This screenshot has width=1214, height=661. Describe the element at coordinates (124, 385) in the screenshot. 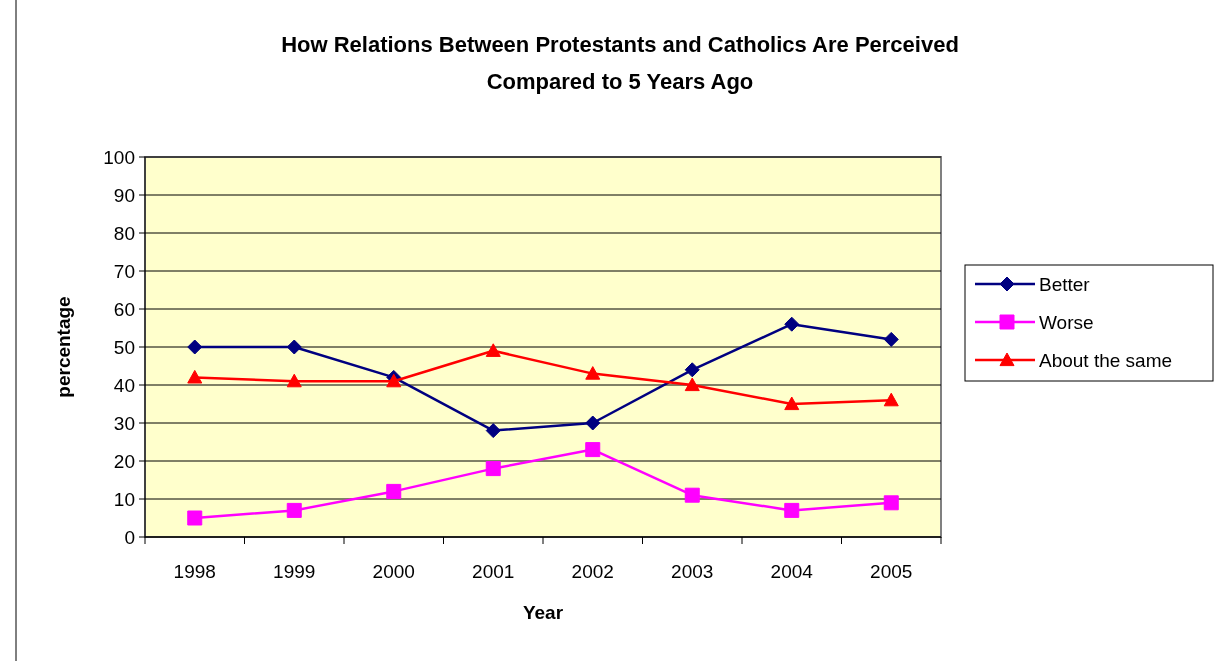

I see `y-tick-label: 40` at that location.